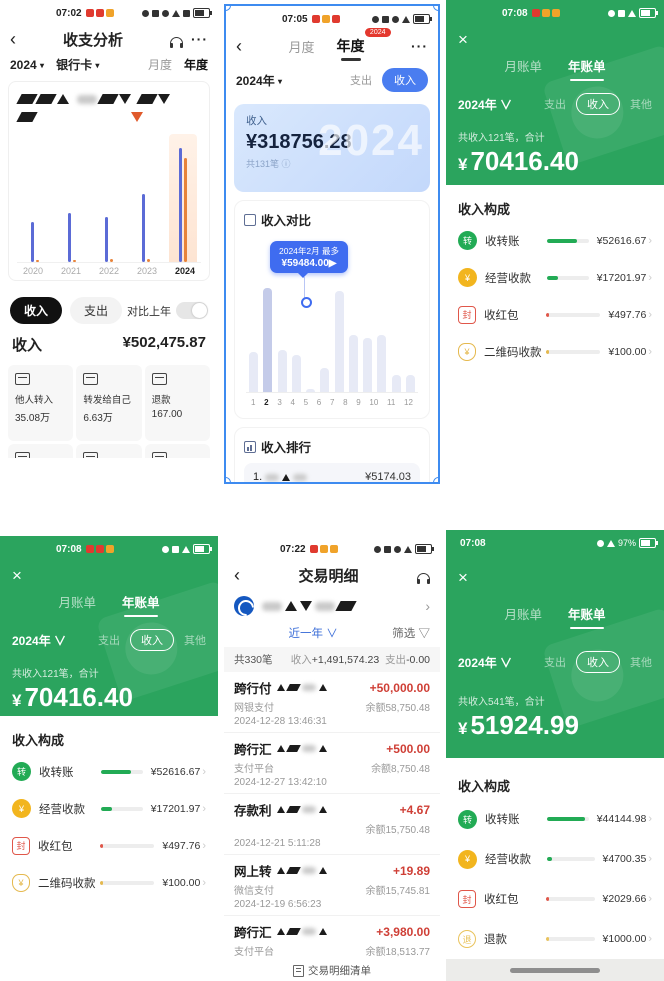  I want to click on composition-row: ¥ 经营收款 ¥4700.35 ›, so click(555, 859).